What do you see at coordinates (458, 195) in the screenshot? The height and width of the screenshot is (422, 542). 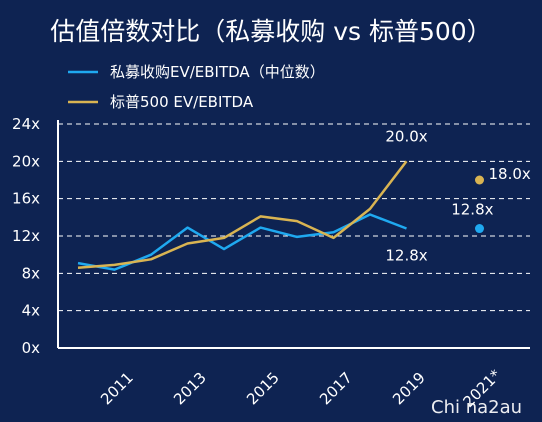 I see `annotations: 12.8x 18.0x 20.0x 12.8x` at bounding box center [458, 195].